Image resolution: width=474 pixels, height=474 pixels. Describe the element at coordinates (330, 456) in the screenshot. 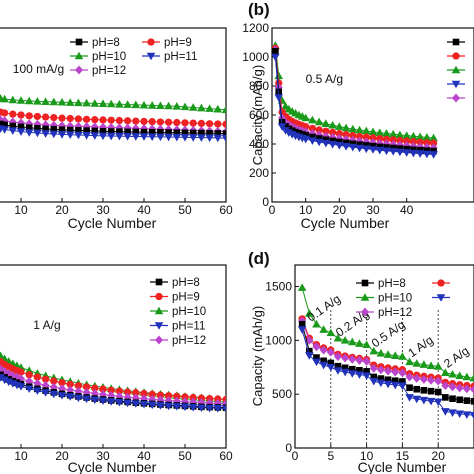

I see `x-tick-label: 5` at that location.